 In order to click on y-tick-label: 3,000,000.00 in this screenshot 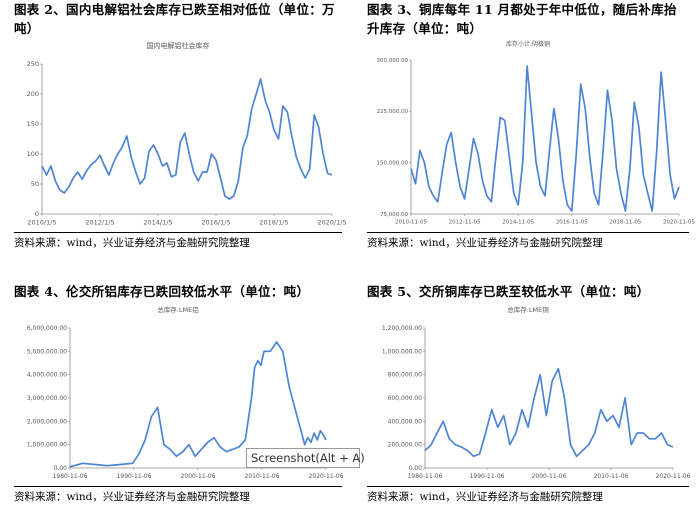, I will do `click(47, 398)`.